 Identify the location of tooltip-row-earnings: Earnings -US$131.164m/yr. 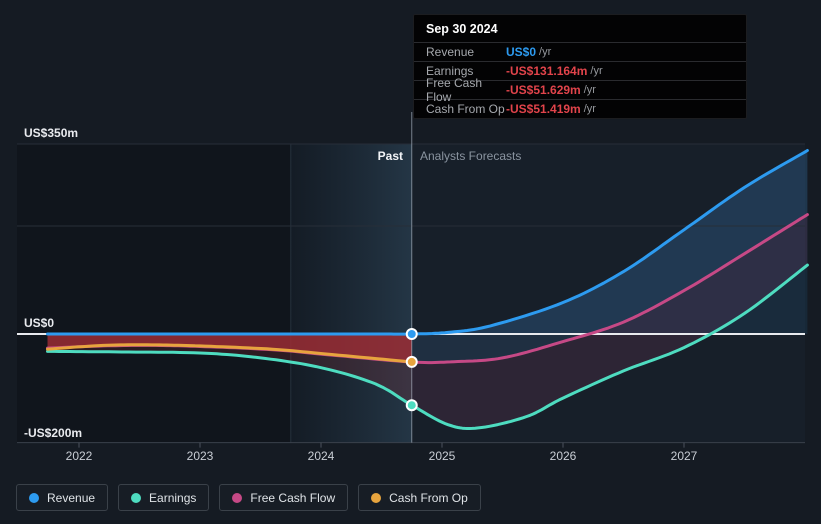
(580, 70).